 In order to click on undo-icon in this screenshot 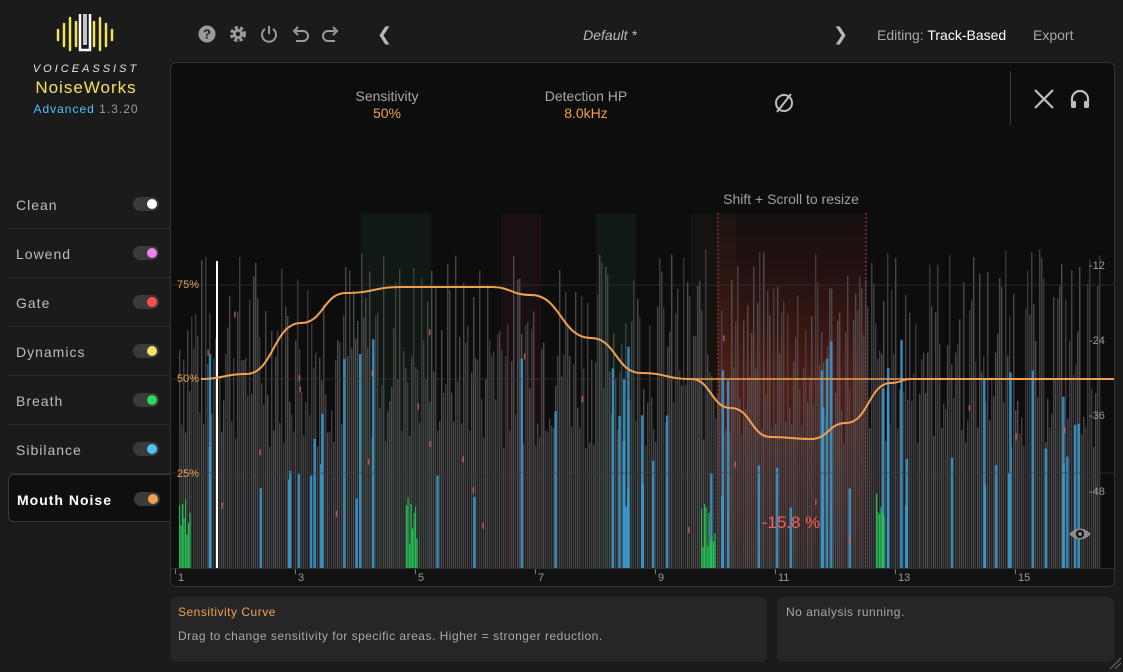, I will do `click(300, 34)`.